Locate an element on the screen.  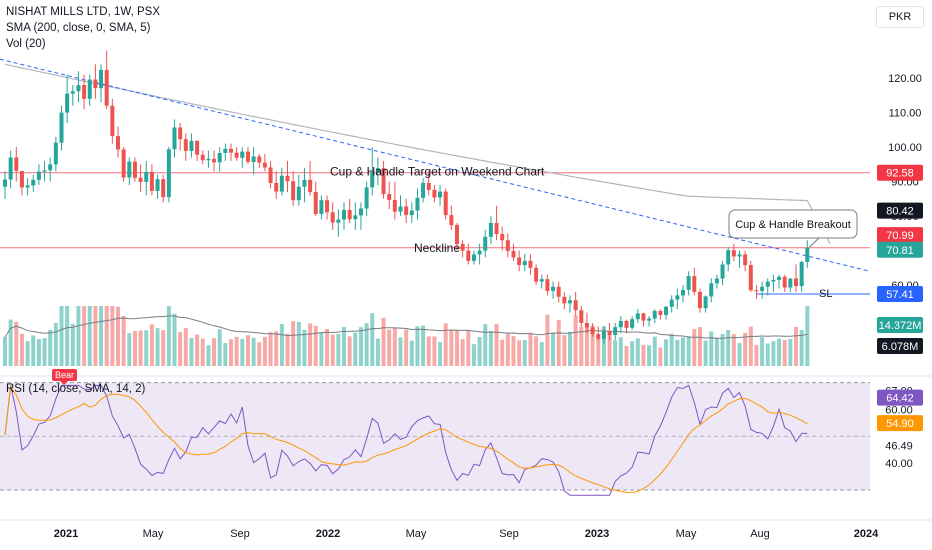
volume-indicator-label: Vol (20) is located at coordinates (26, 44).